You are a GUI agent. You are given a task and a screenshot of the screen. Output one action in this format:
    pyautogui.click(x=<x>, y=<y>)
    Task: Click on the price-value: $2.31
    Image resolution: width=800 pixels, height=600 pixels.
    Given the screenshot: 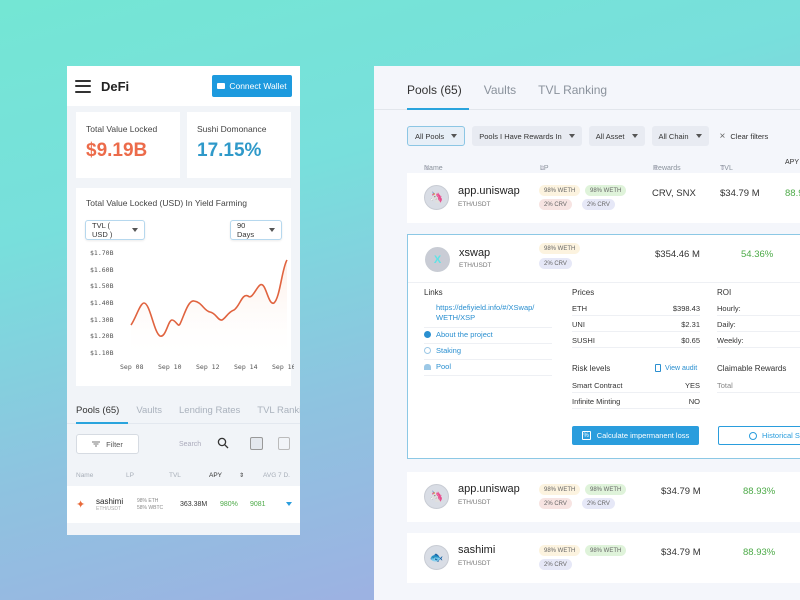 What is the action you would take?
    pyautogui.click(x=690, y=324)
    